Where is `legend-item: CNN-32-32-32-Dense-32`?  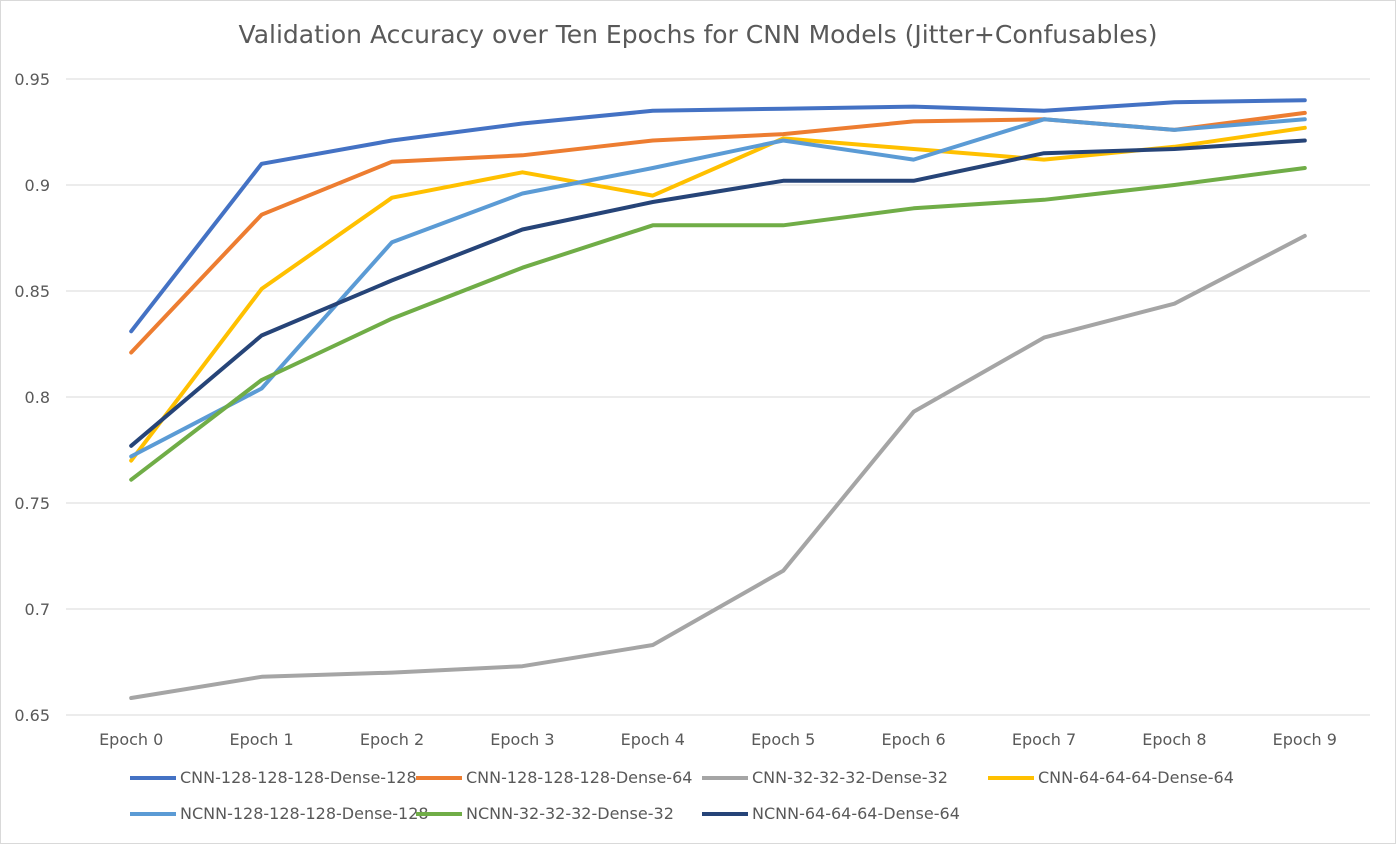
legend-item: CNN-32-32-32-Dense-32 is located at coordinates (825, 777).